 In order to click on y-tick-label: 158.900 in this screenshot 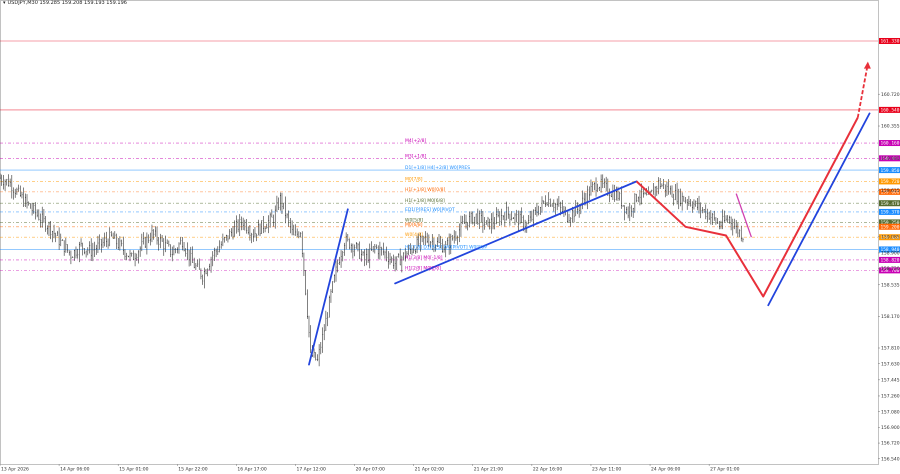, I will do `click(890, 254)`.